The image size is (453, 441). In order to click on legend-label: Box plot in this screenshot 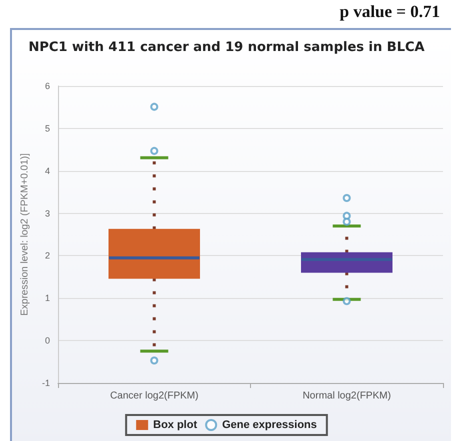, I will do `click(175, 425)`.